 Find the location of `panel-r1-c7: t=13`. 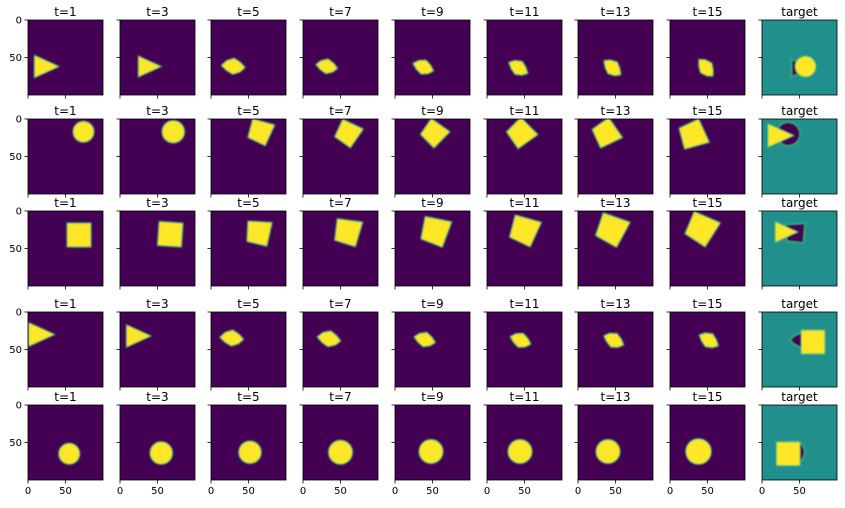

panel-r1-c7: t=13 is located at coordinates (614, 52).